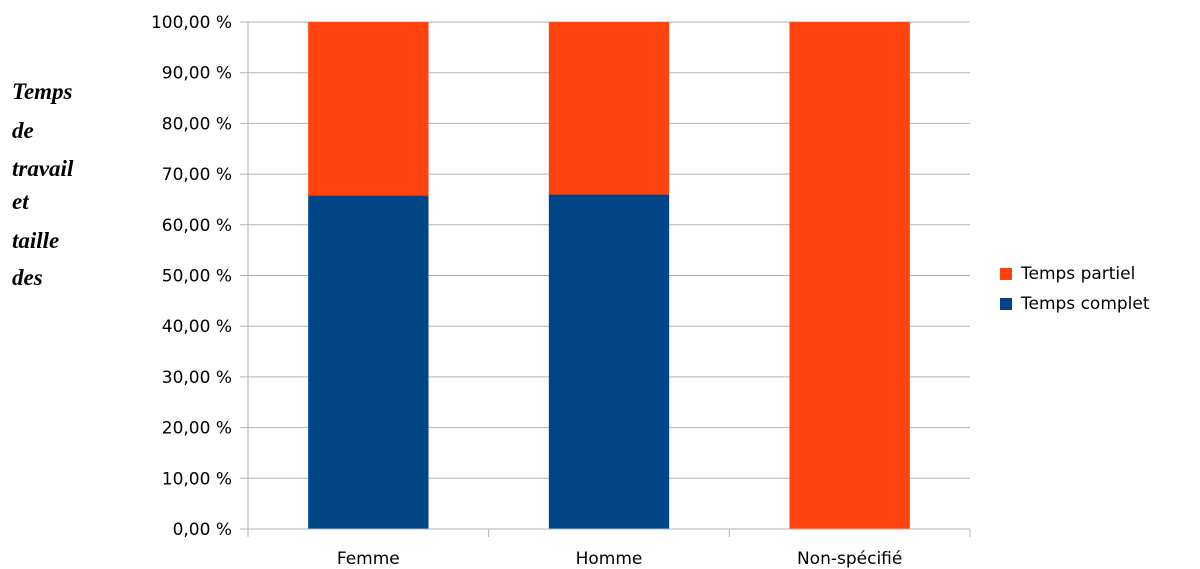 The image size is (1200, 569). What do you see at coordinates (197, 429) in the screenshot?
I see `y-tick-label: 20,00 %` at bounding box center [197, 429].